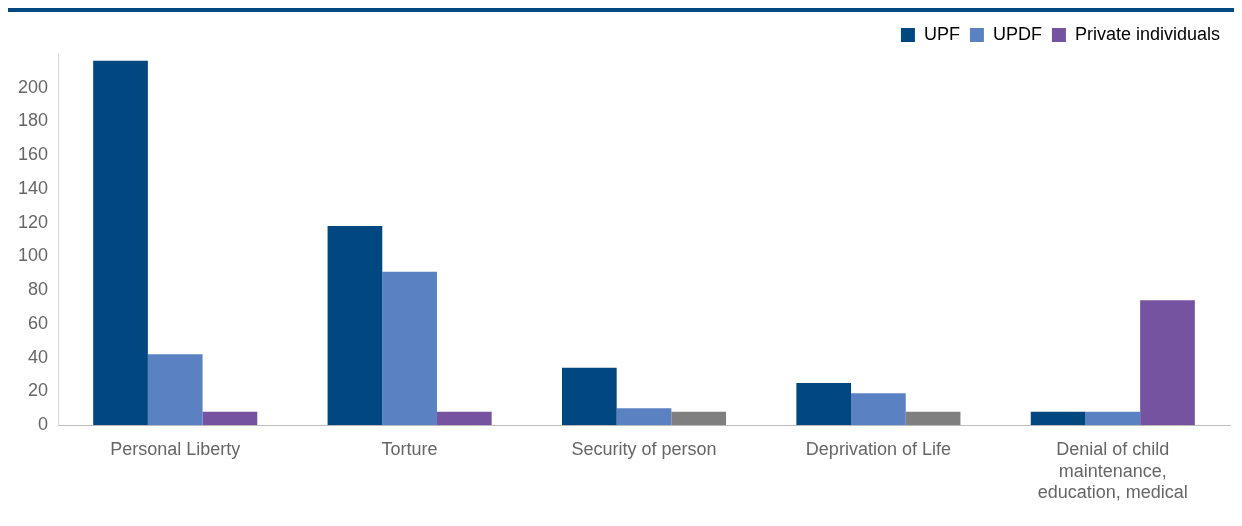 Image resolution: width=1242 pixels, height=526 pixels. Describe the element at coordinates (38, 289) in the screenshot. I see `y-tick-label: 80` at that location.